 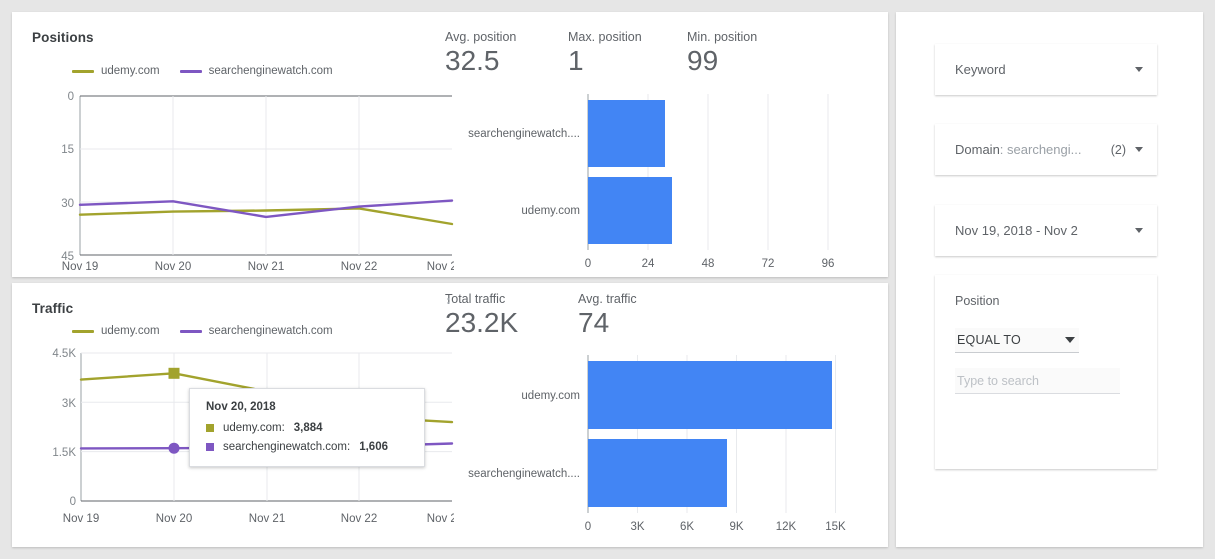 I want to click on positions-legend: udemy.com searchenginewatch.com, so click(x=202, y=71).